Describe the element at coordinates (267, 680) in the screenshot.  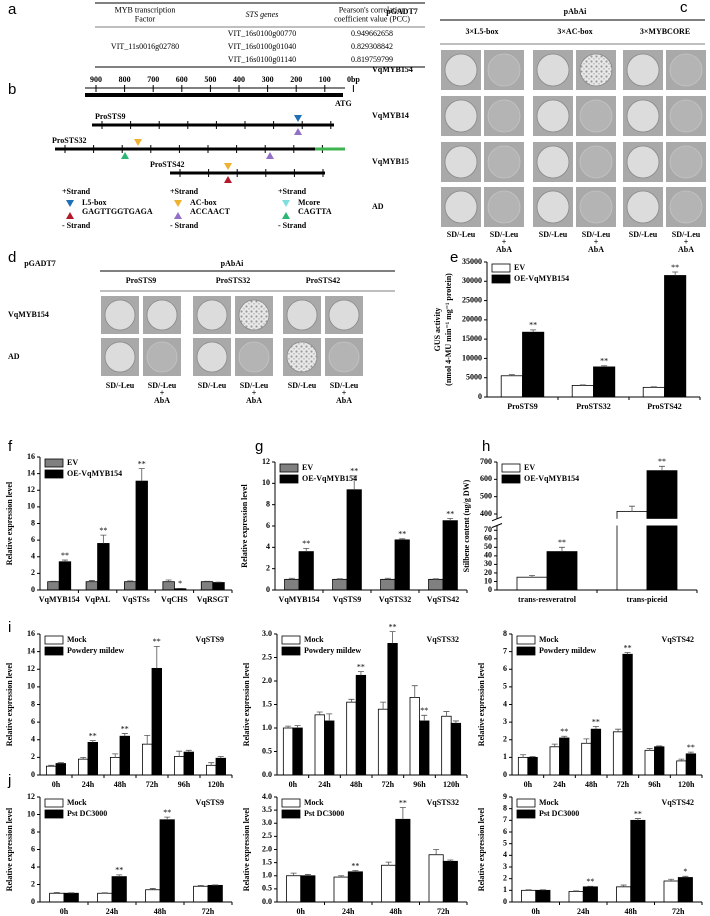
I see `y-tick-label: 2.0` at that location.